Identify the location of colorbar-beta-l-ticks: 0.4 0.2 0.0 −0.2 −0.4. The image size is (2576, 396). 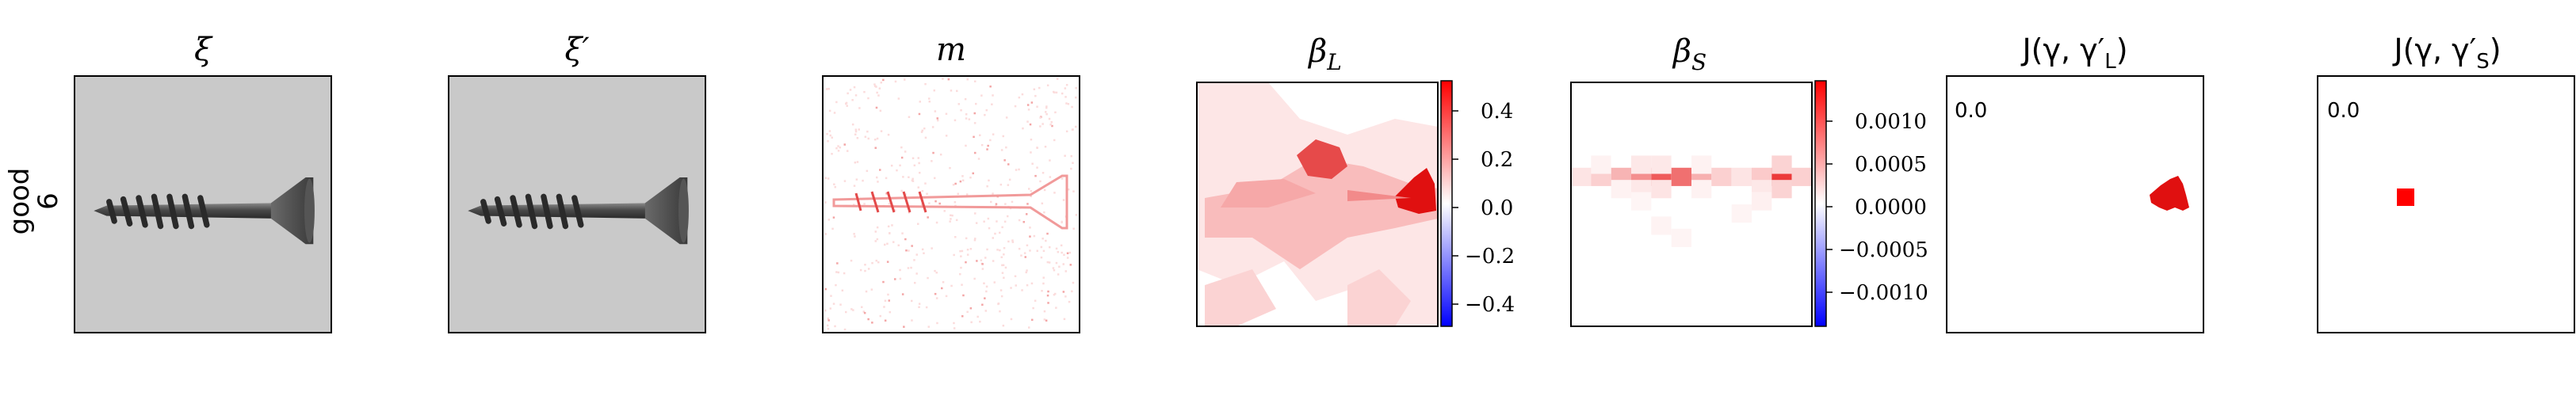
(1483, 208).